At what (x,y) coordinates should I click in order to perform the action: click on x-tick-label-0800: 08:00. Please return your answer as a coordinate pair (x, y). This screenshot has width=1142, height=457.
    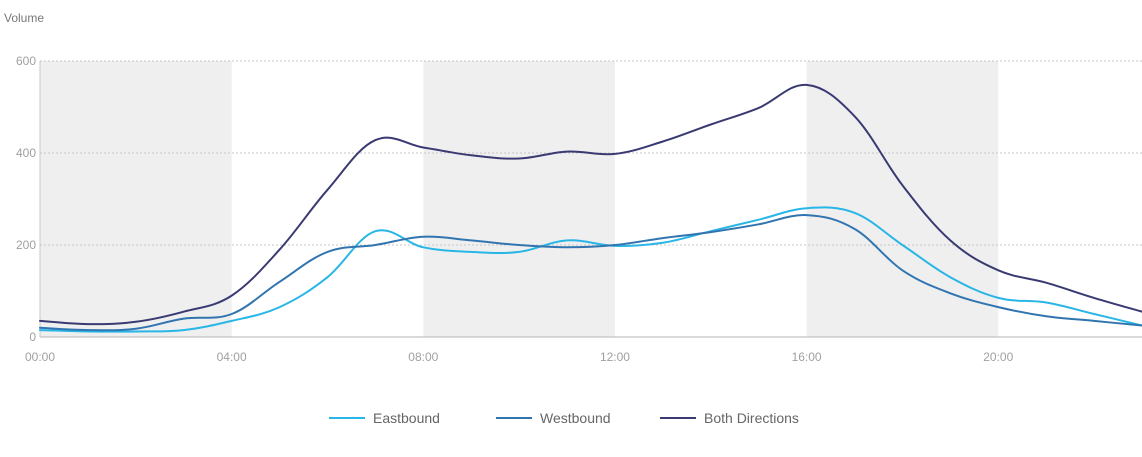
    Looking at the image, I should click on (423, 357).